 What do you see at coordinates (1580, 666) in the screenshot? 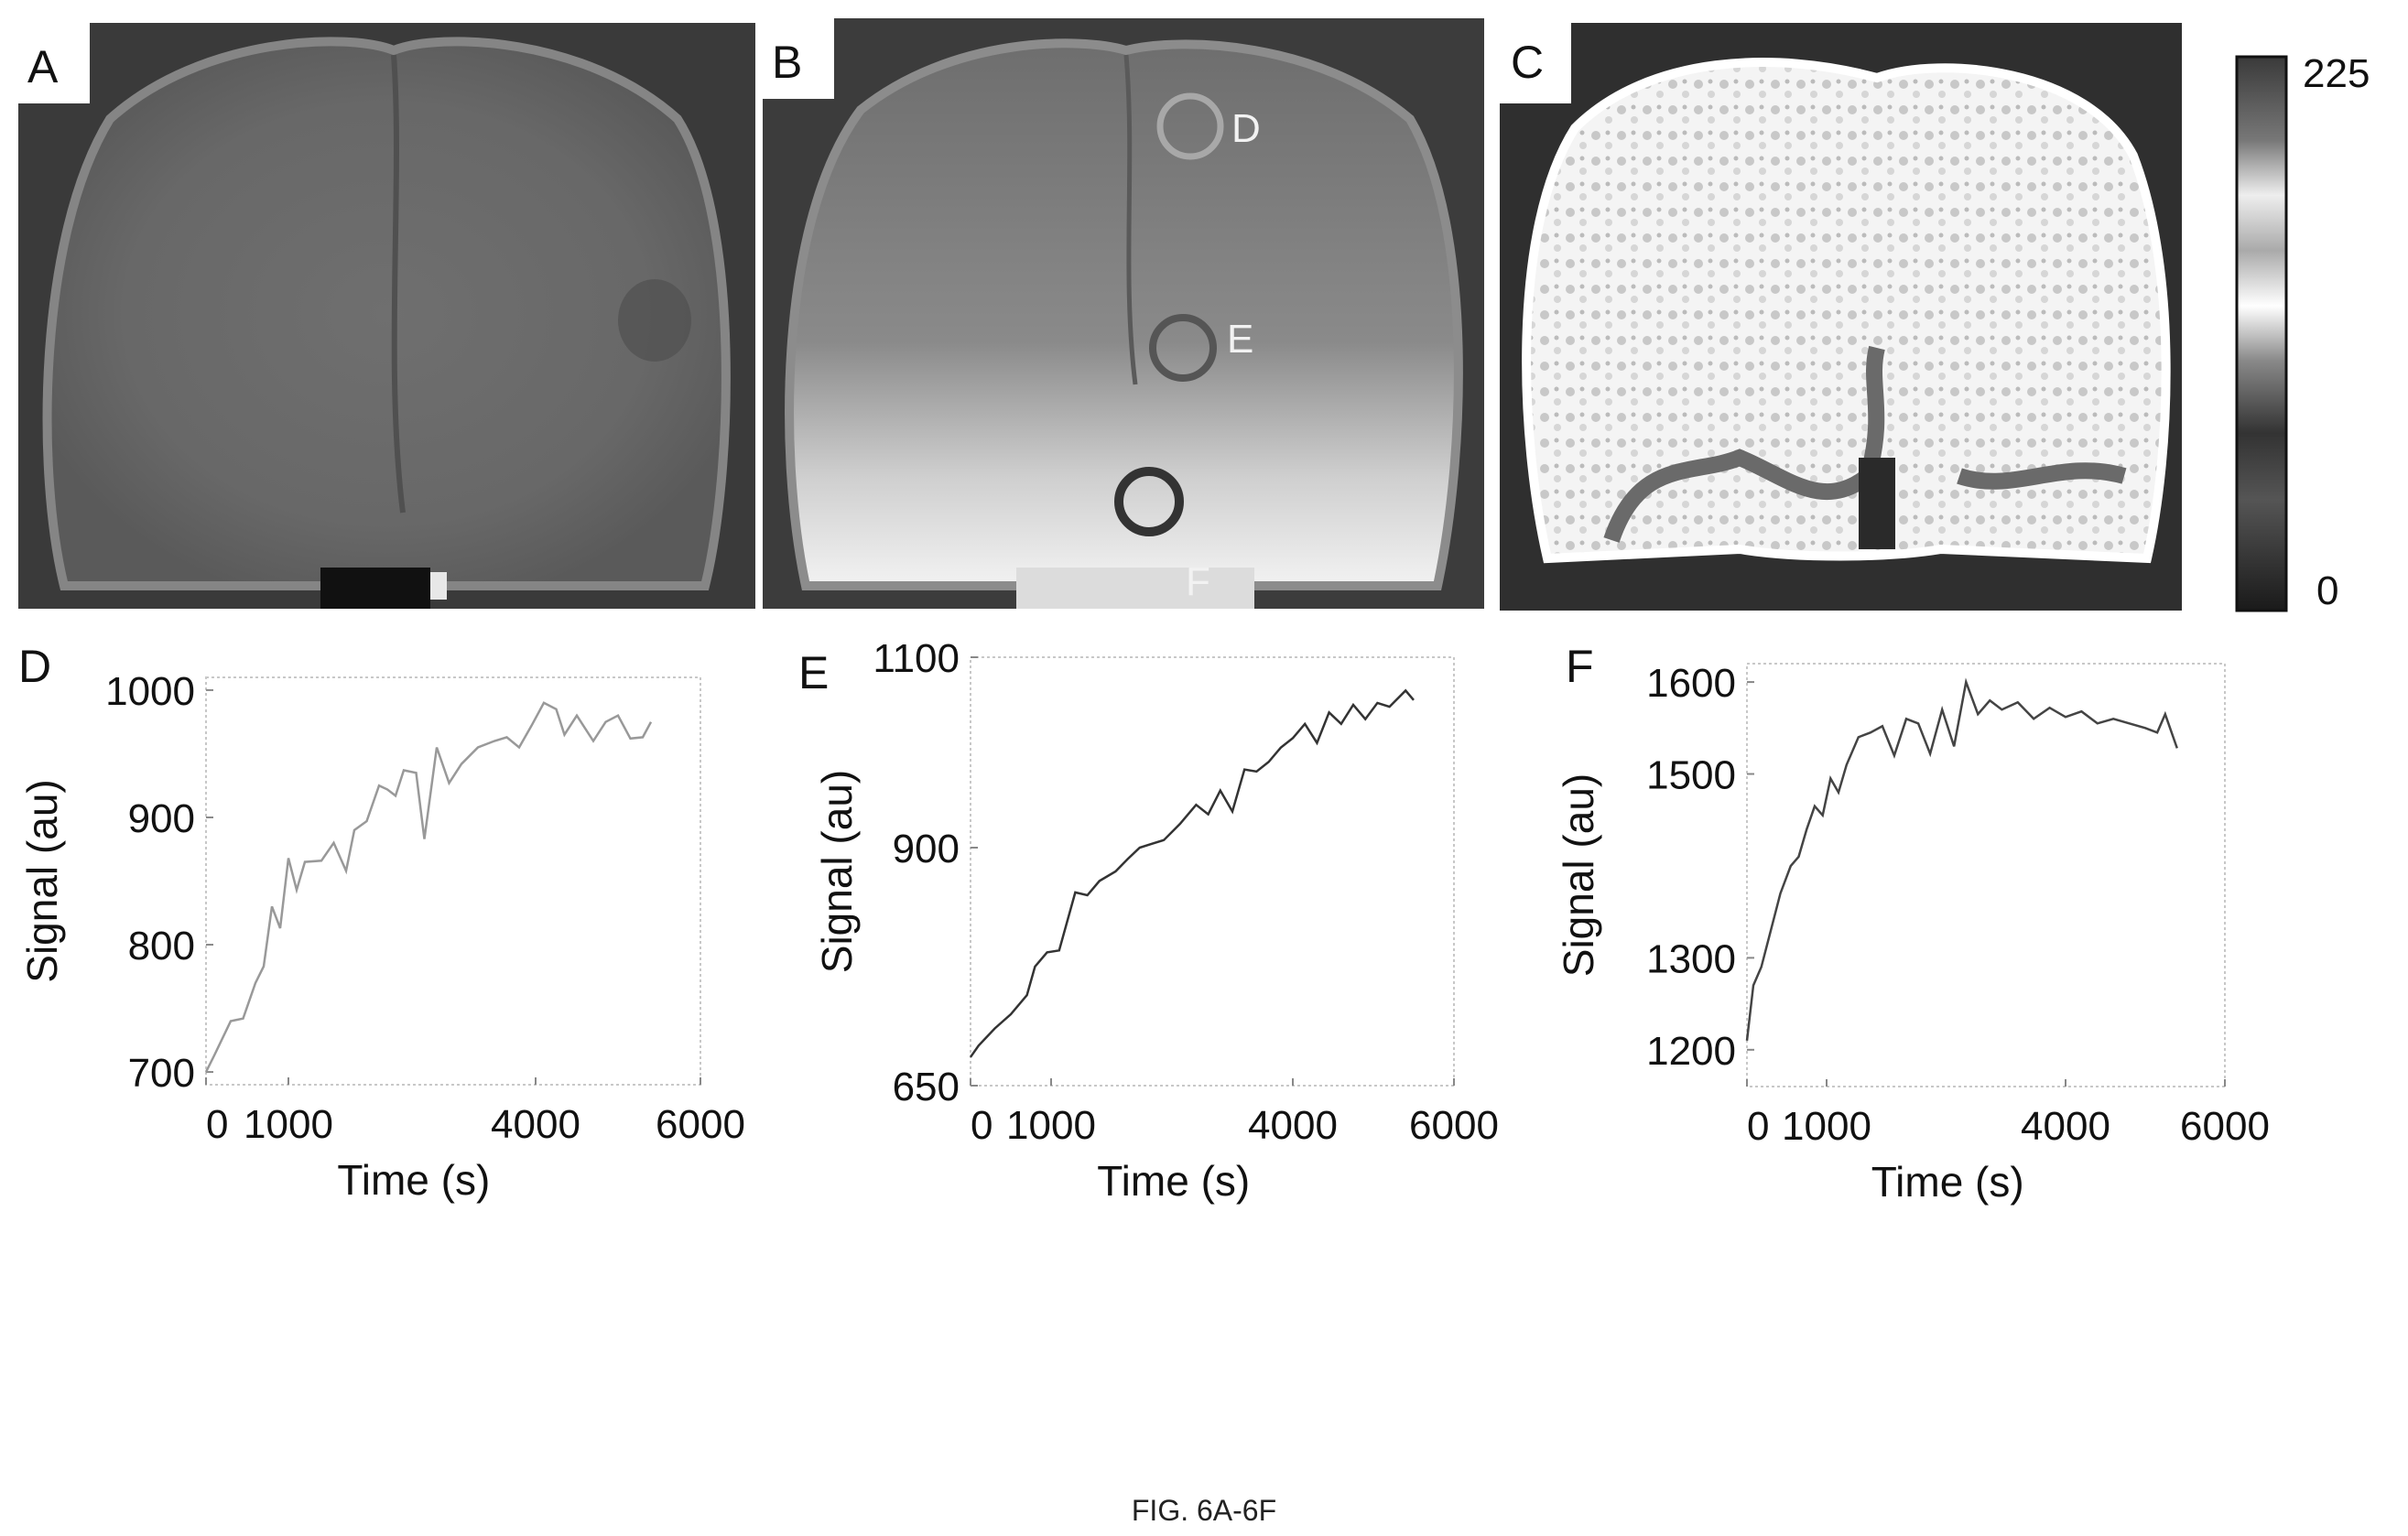
I see `panel-letter-f: F` at bounding box center [1580, 666].